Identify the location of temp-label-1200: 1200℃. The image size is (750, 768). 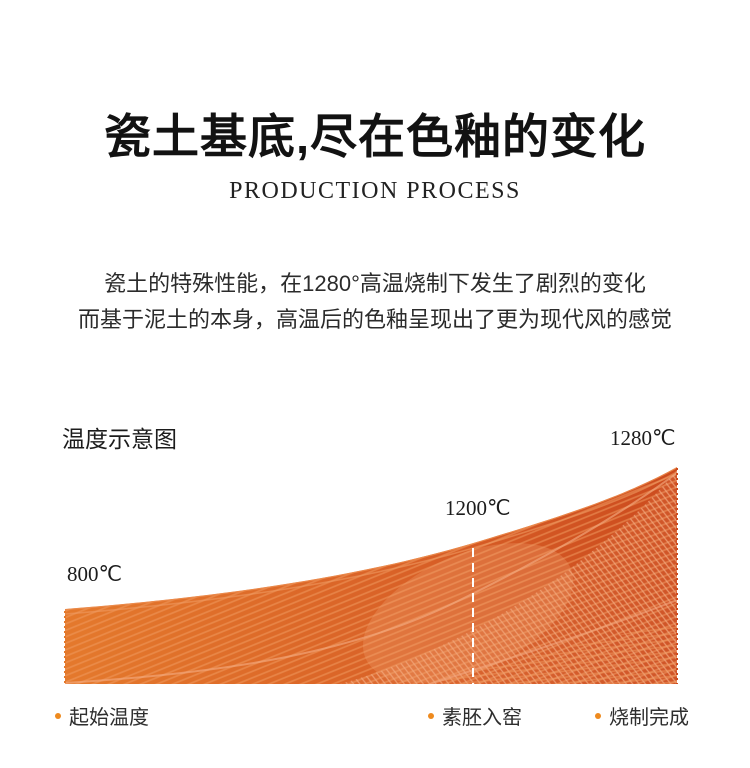
(478, 508).